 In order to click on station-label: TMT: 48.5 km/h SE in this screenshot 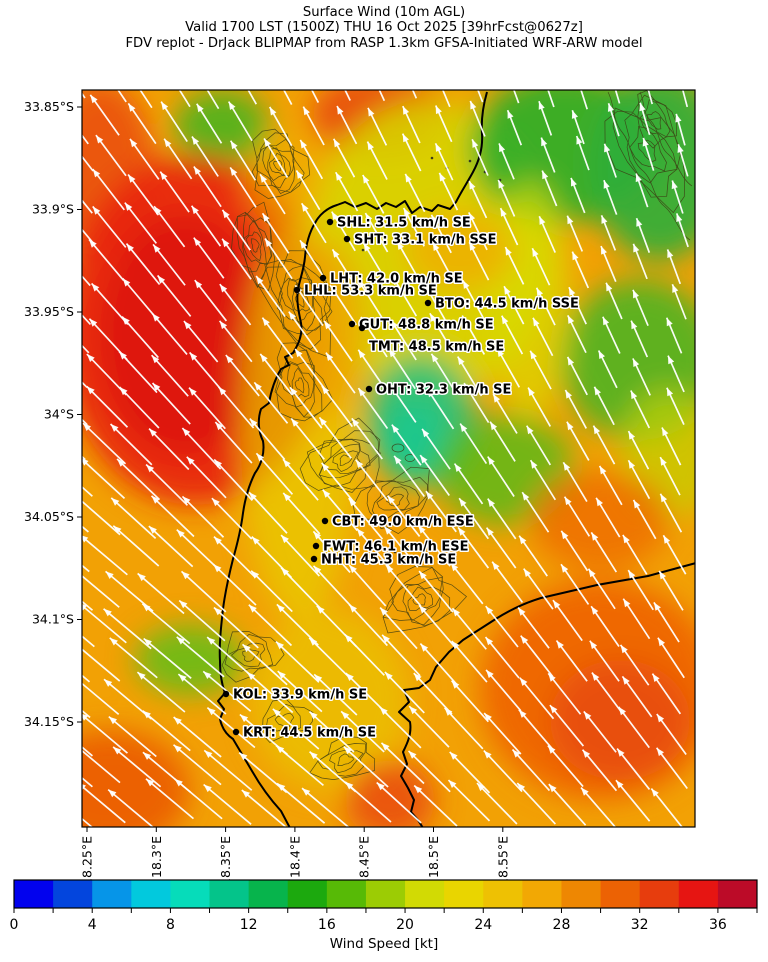, I will do `click(436, 347)`.